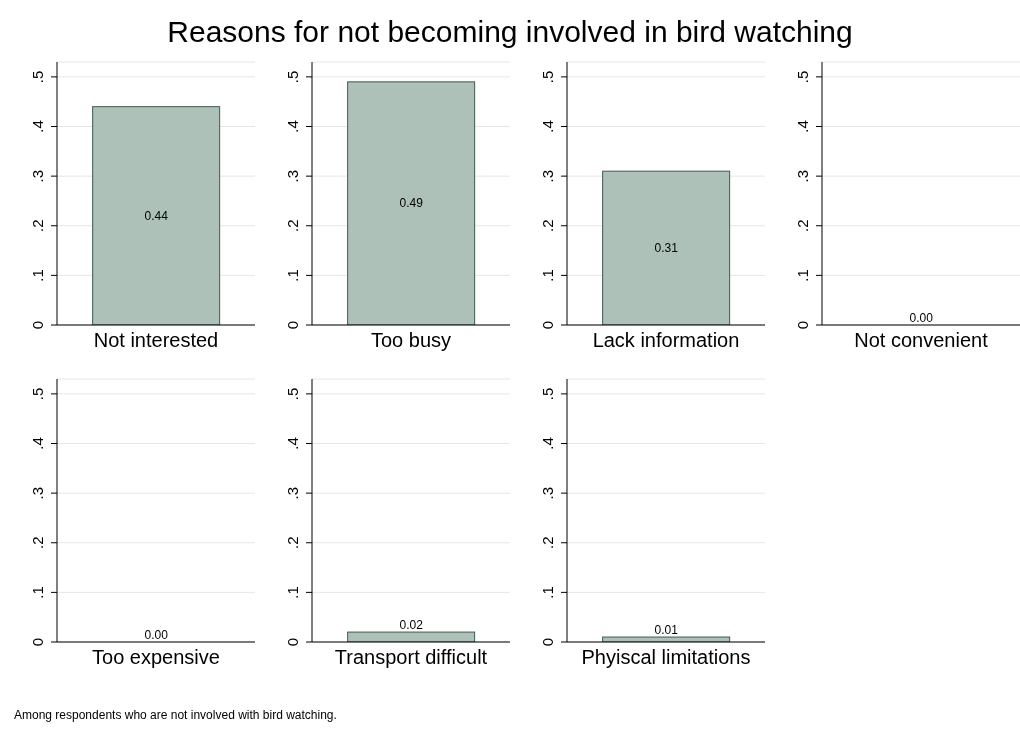  I want to click on data-label: 0.49, so click(411, 203).